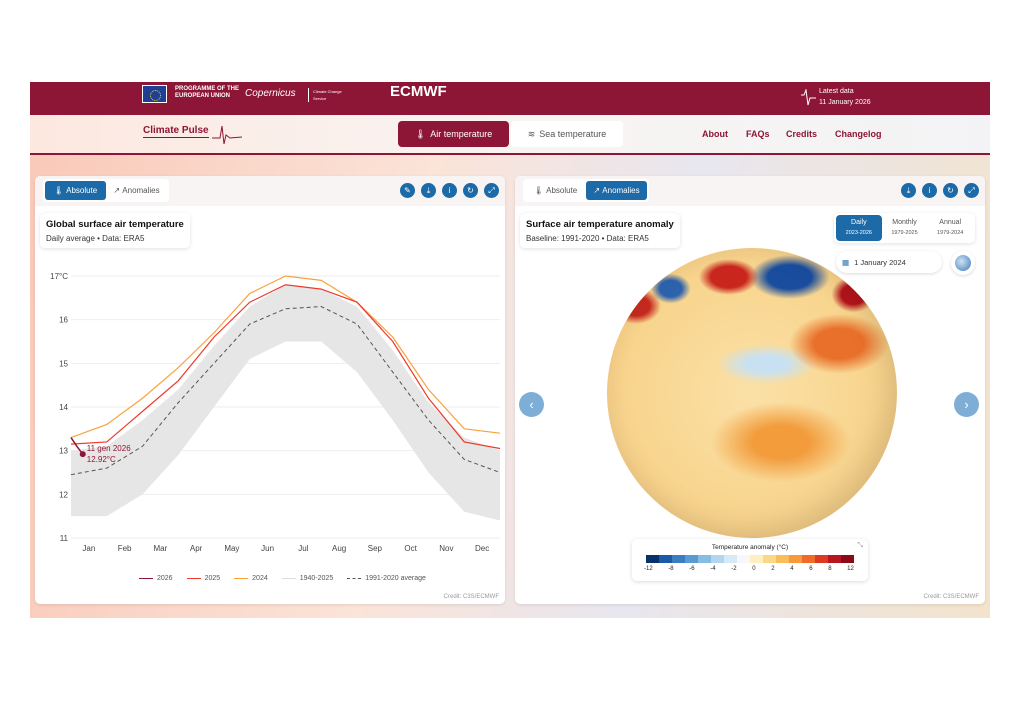 This screenshot has width=1024, height=714. I want to click on legend-2024: 2024, so click(251, 578).